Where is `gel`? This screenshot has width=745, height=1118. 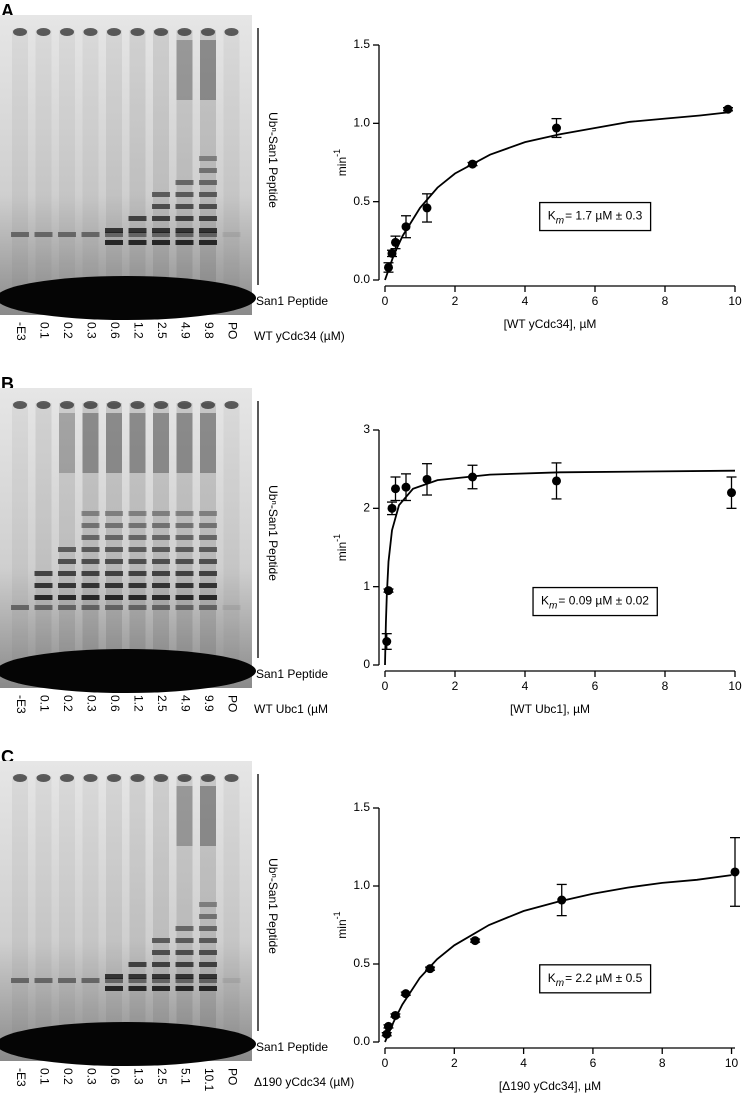
gel is located at coordinates (128, 167).